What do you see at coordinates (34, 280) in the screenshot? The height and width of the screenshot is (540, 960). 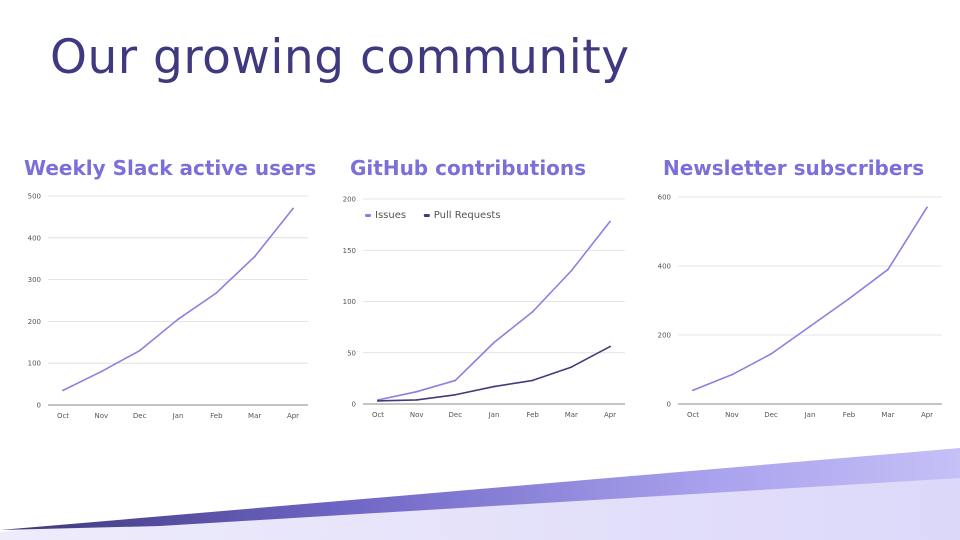 I see `y-tick-label: 300` at bounding box center [34, 280].